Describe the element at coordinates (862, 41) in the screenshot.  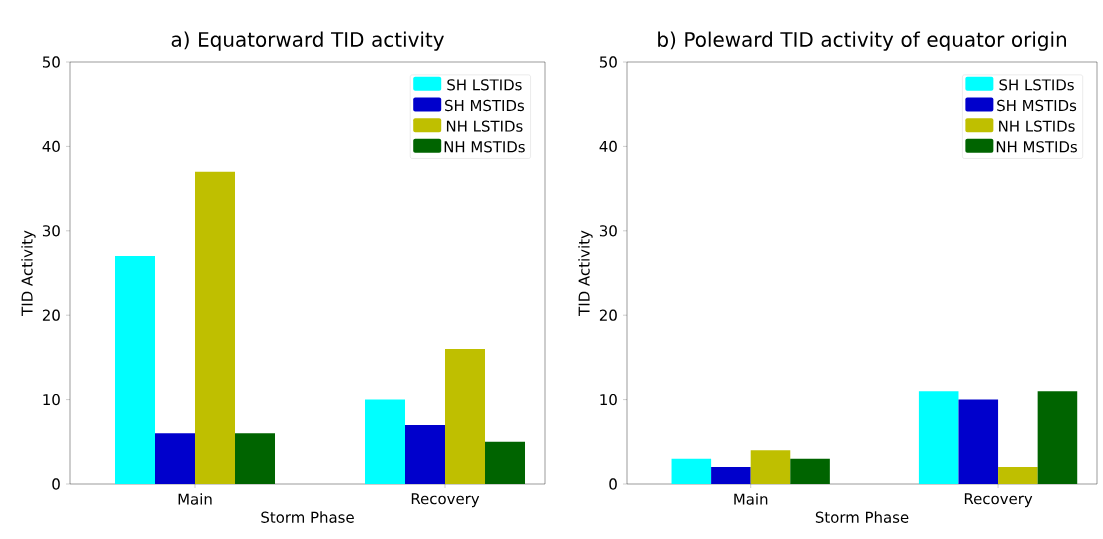
I see `chart-title: b) Poleward TID activity of equator origin` at that location.